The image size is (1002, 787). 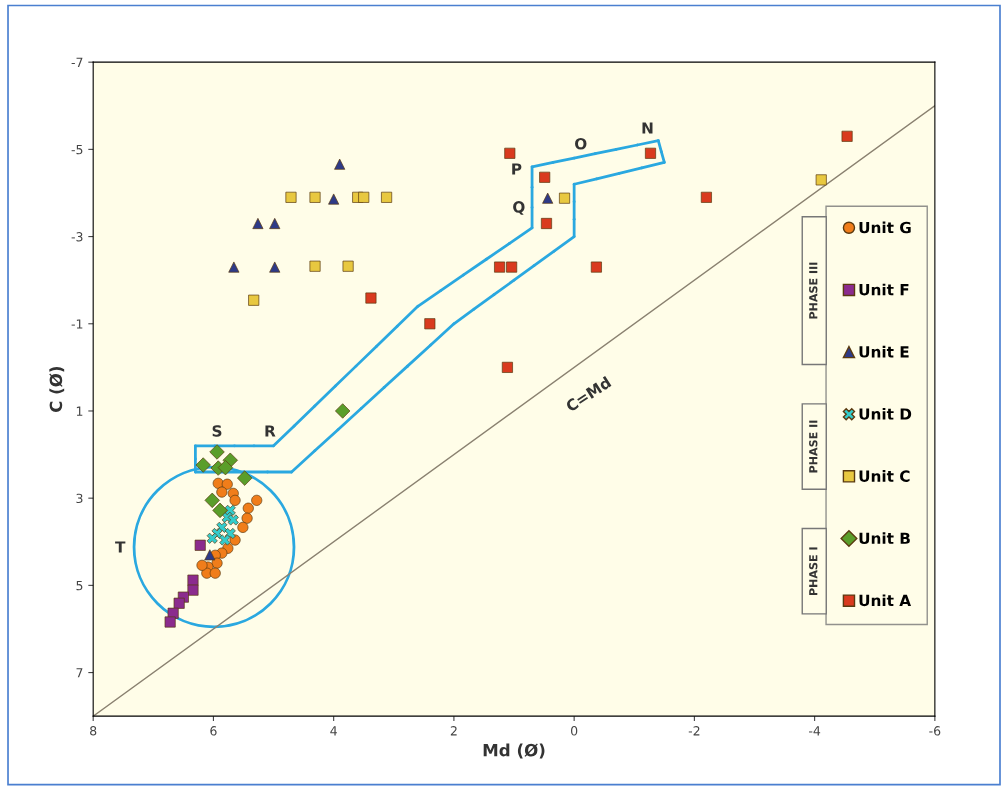 I want to click on legend-label: Unit E, so click(x=884, y=351).